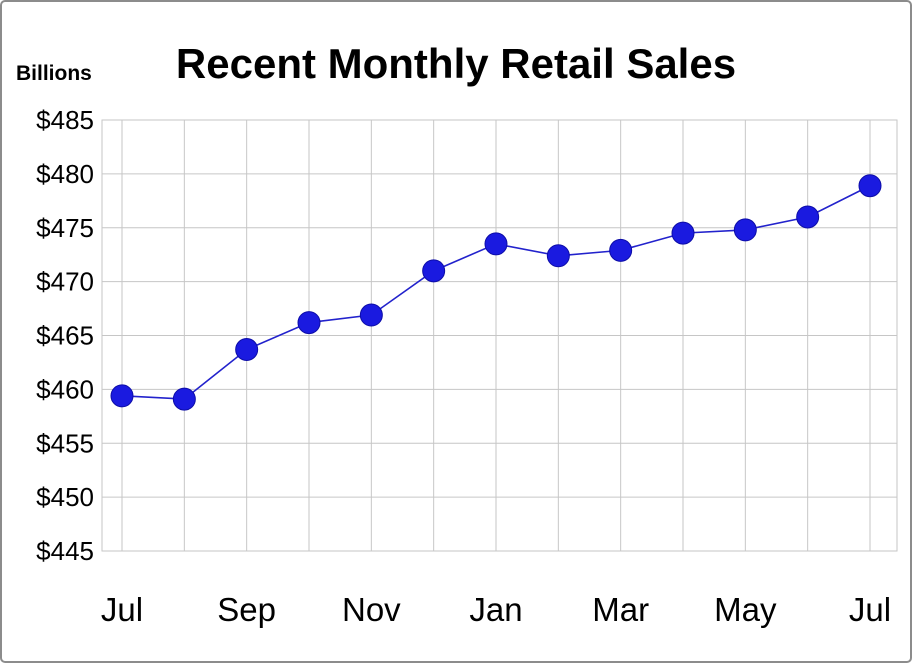 The width and height of the screenshot is (912, 663). What do you see at coordinates (745, 609) in the screenshot?
I see `x-tick-label: May` at bounding box center [745, 609].